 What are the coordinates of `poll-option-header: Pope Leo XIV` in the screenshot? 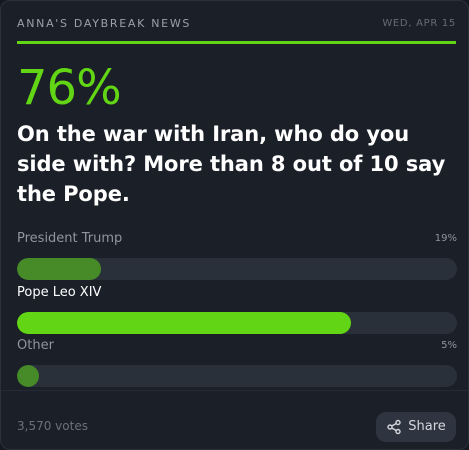 It's located at (237, 293).